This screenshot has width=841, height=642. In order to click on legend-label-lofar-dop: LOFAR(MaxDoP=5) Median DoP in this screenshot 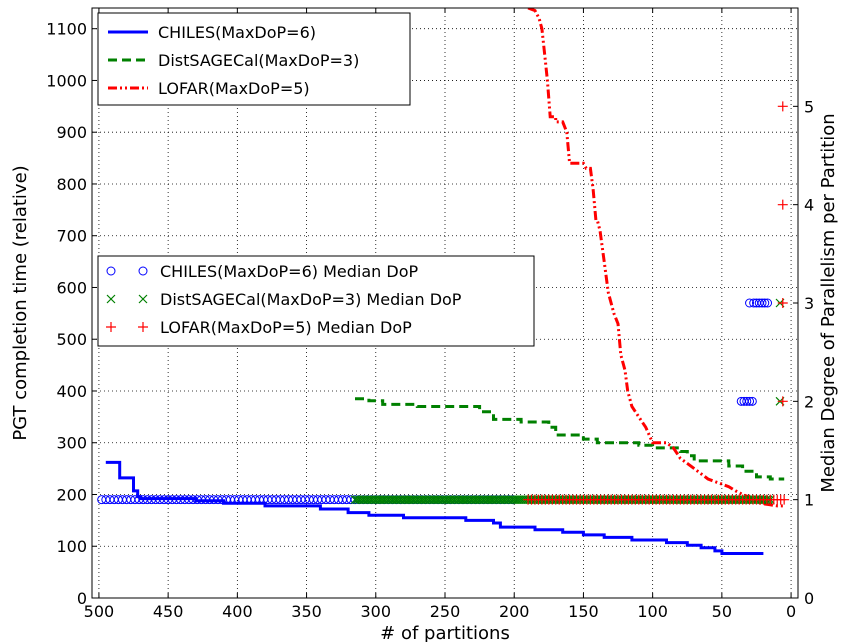, I will do `click(286, 327)`.